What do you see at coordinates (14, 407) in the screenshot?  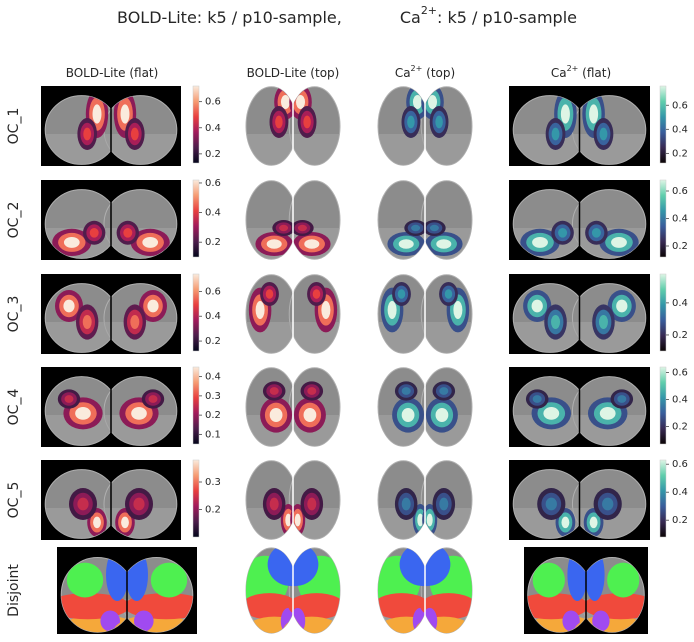 I see `row-label: OC_4` at bounding box center [14, 407].